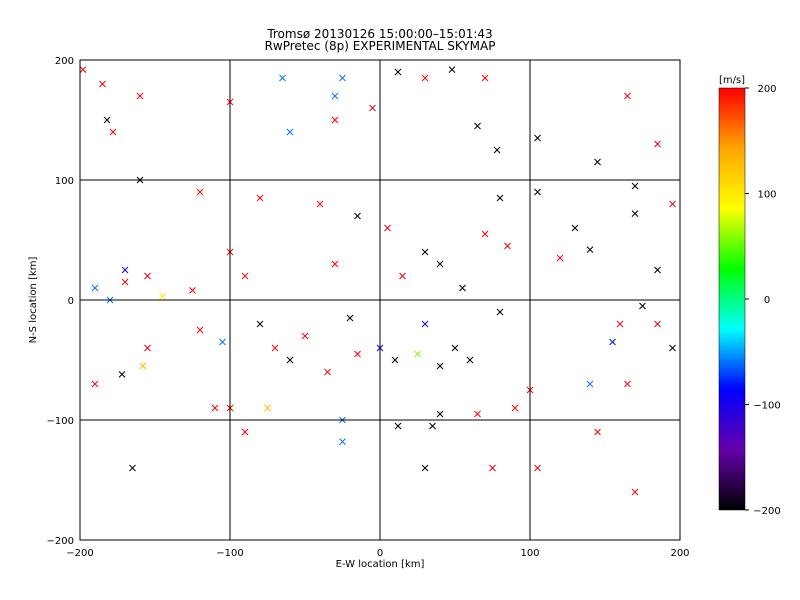 The image size is (800, 600). Describe the element at coordinates (380, 553) in the screenshot. I see `x-tick-label: 0` at that location.